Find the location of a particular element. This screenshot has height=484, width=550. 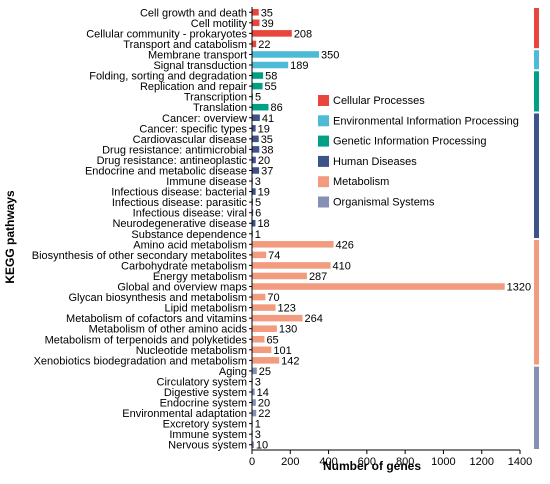

category-label: Energy metabolism is located at coordinates (200, 277).